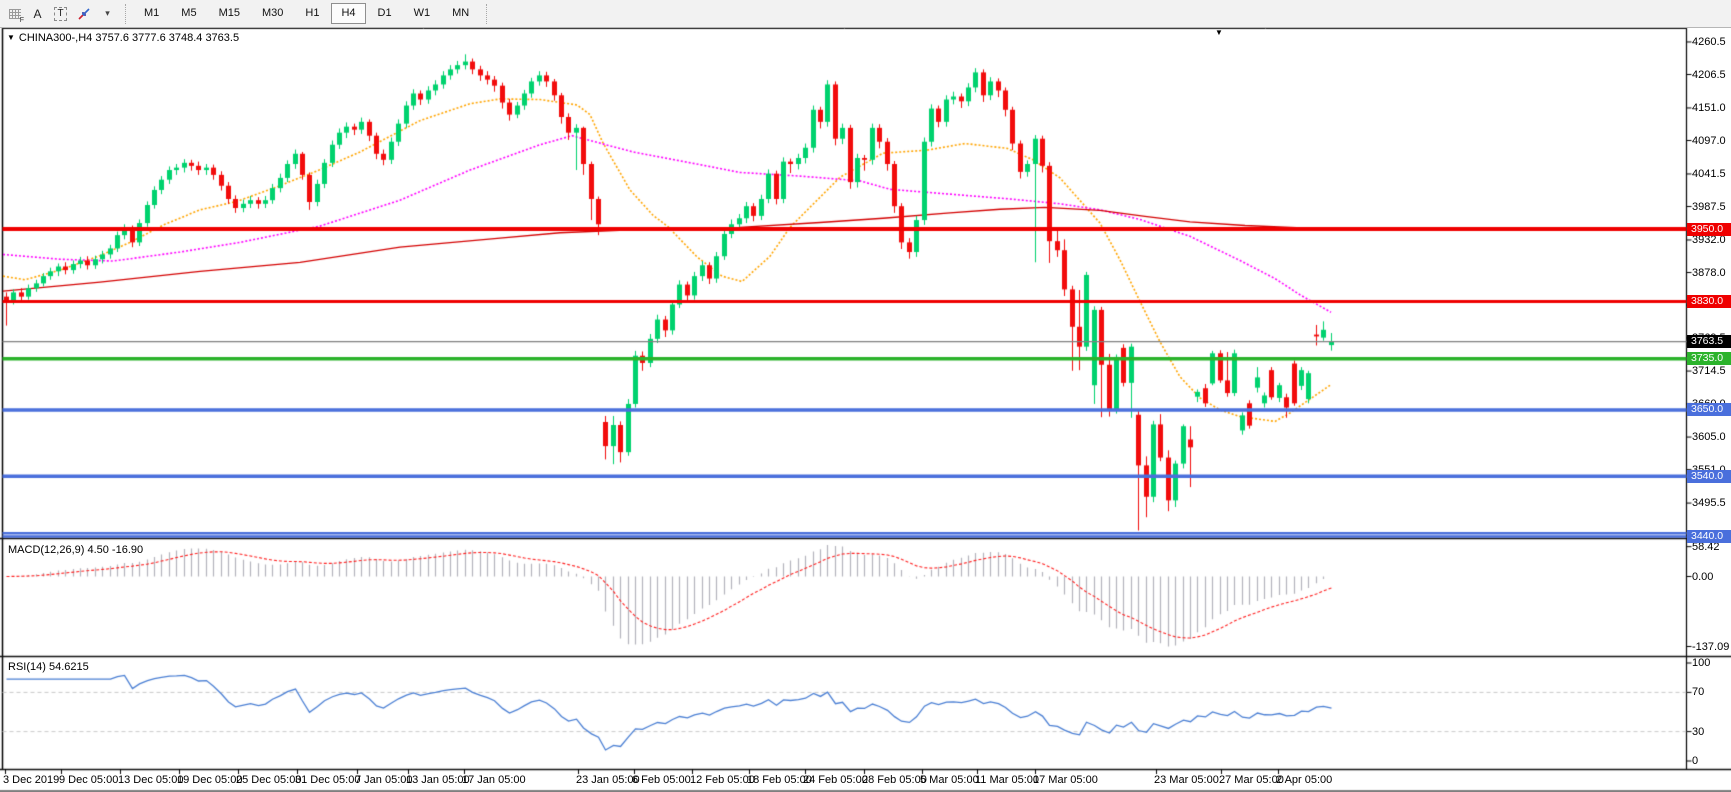  What do you see at coordinates (76, 550) in the screenshot?
I see `macd-pane-label: MACD(12,26,9) 4.50 -16.90` at bounding box center [76, 550].